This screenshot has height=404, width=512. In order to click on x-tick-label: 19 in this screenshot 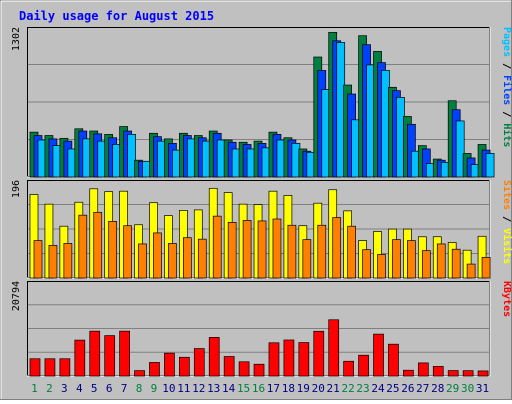, I will do `click(303, 388)`.